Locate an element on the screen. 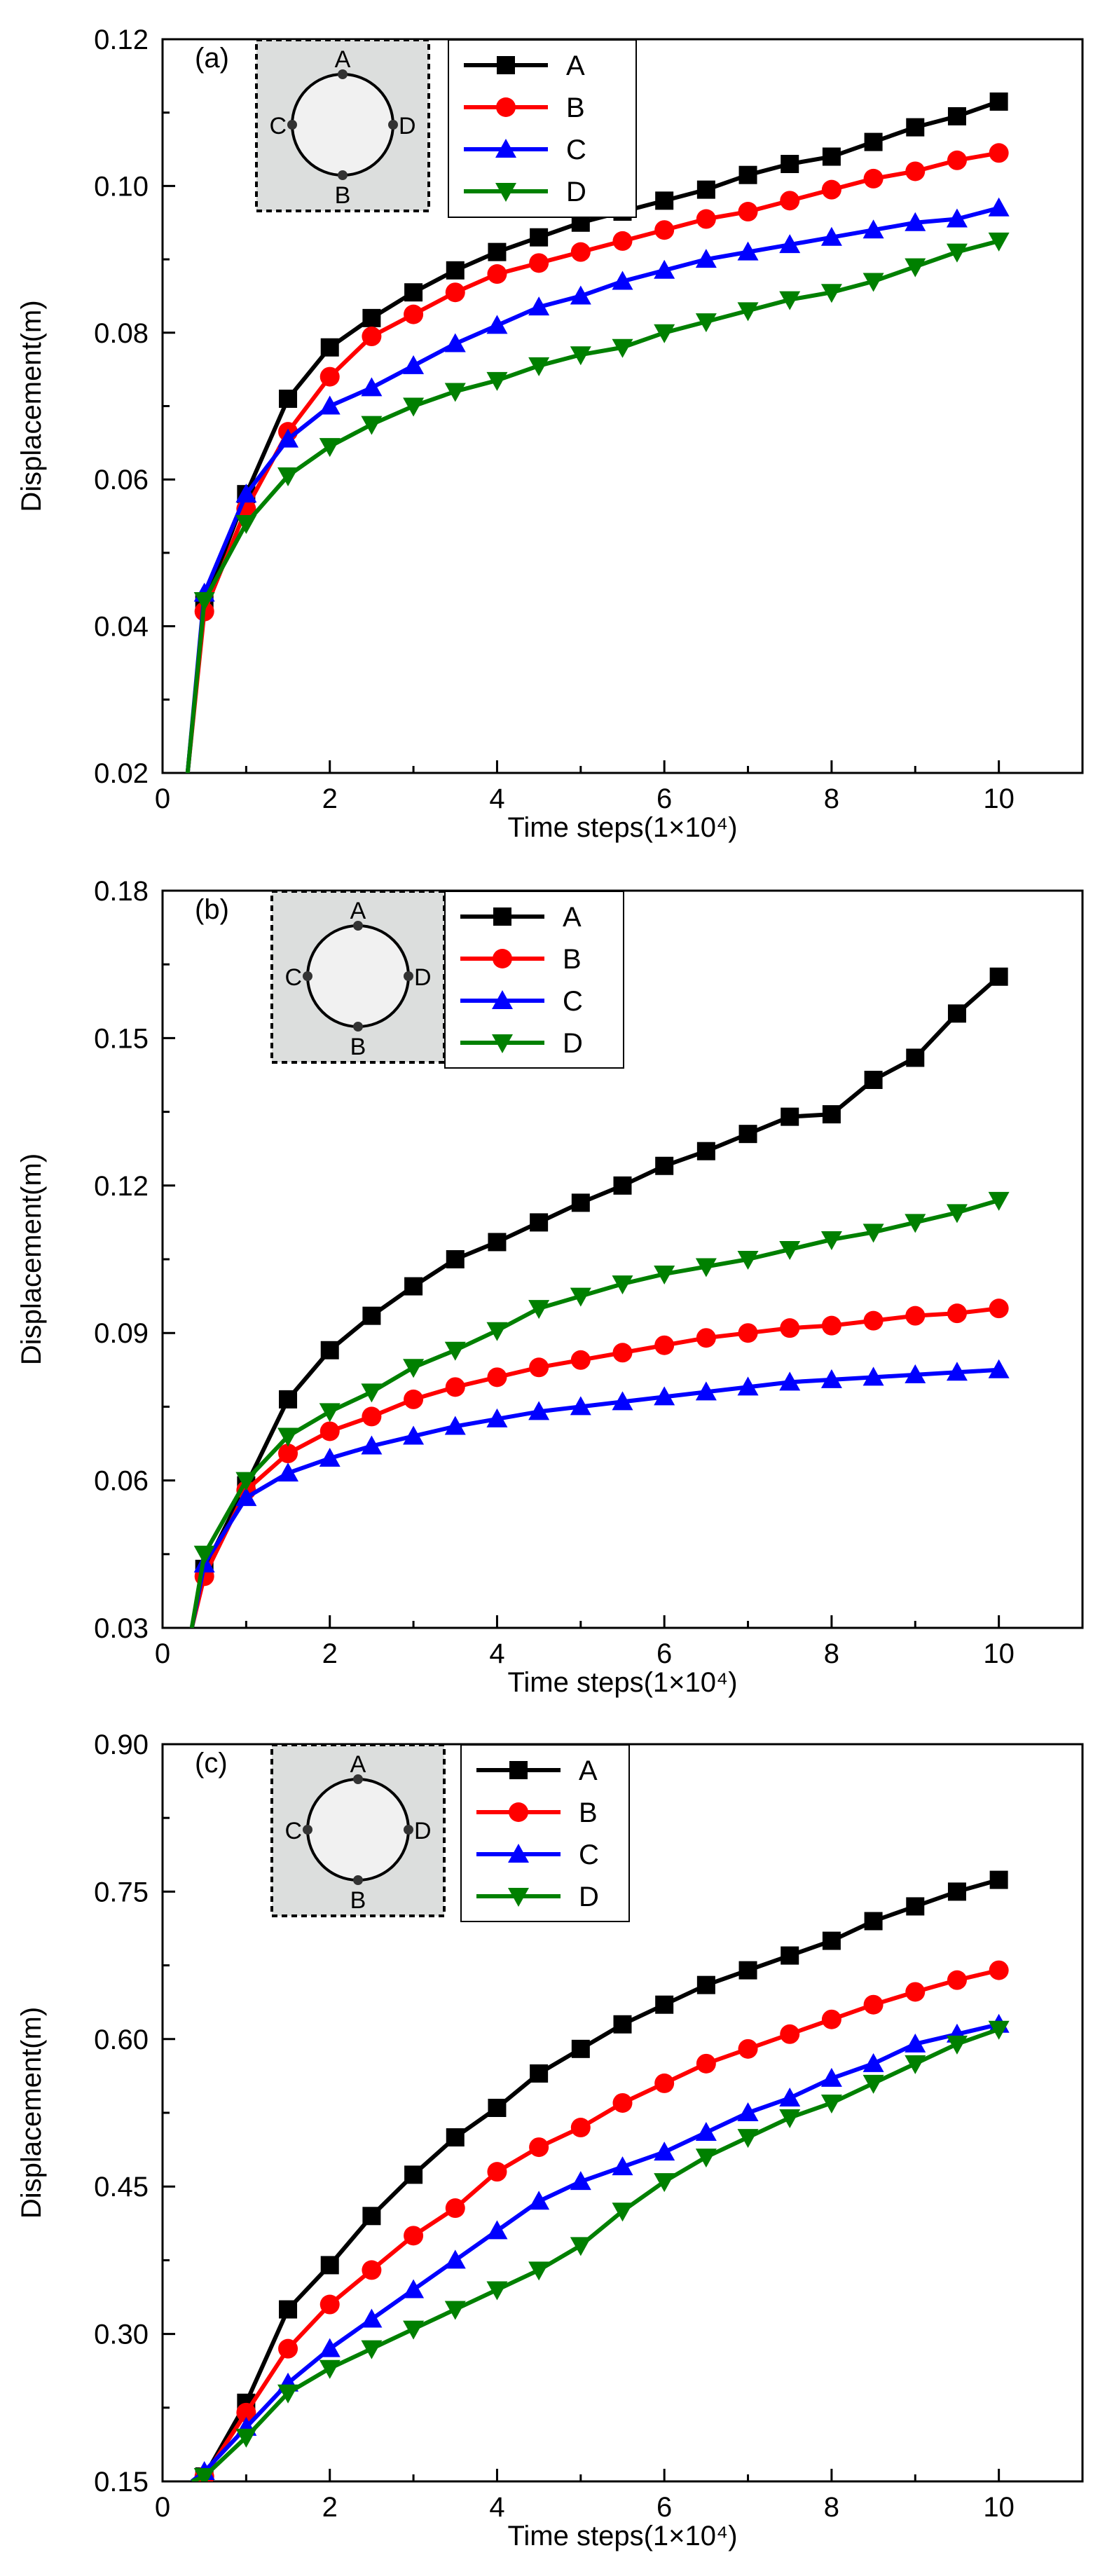  monitor-point-A is located at coordinates (358, 1779).